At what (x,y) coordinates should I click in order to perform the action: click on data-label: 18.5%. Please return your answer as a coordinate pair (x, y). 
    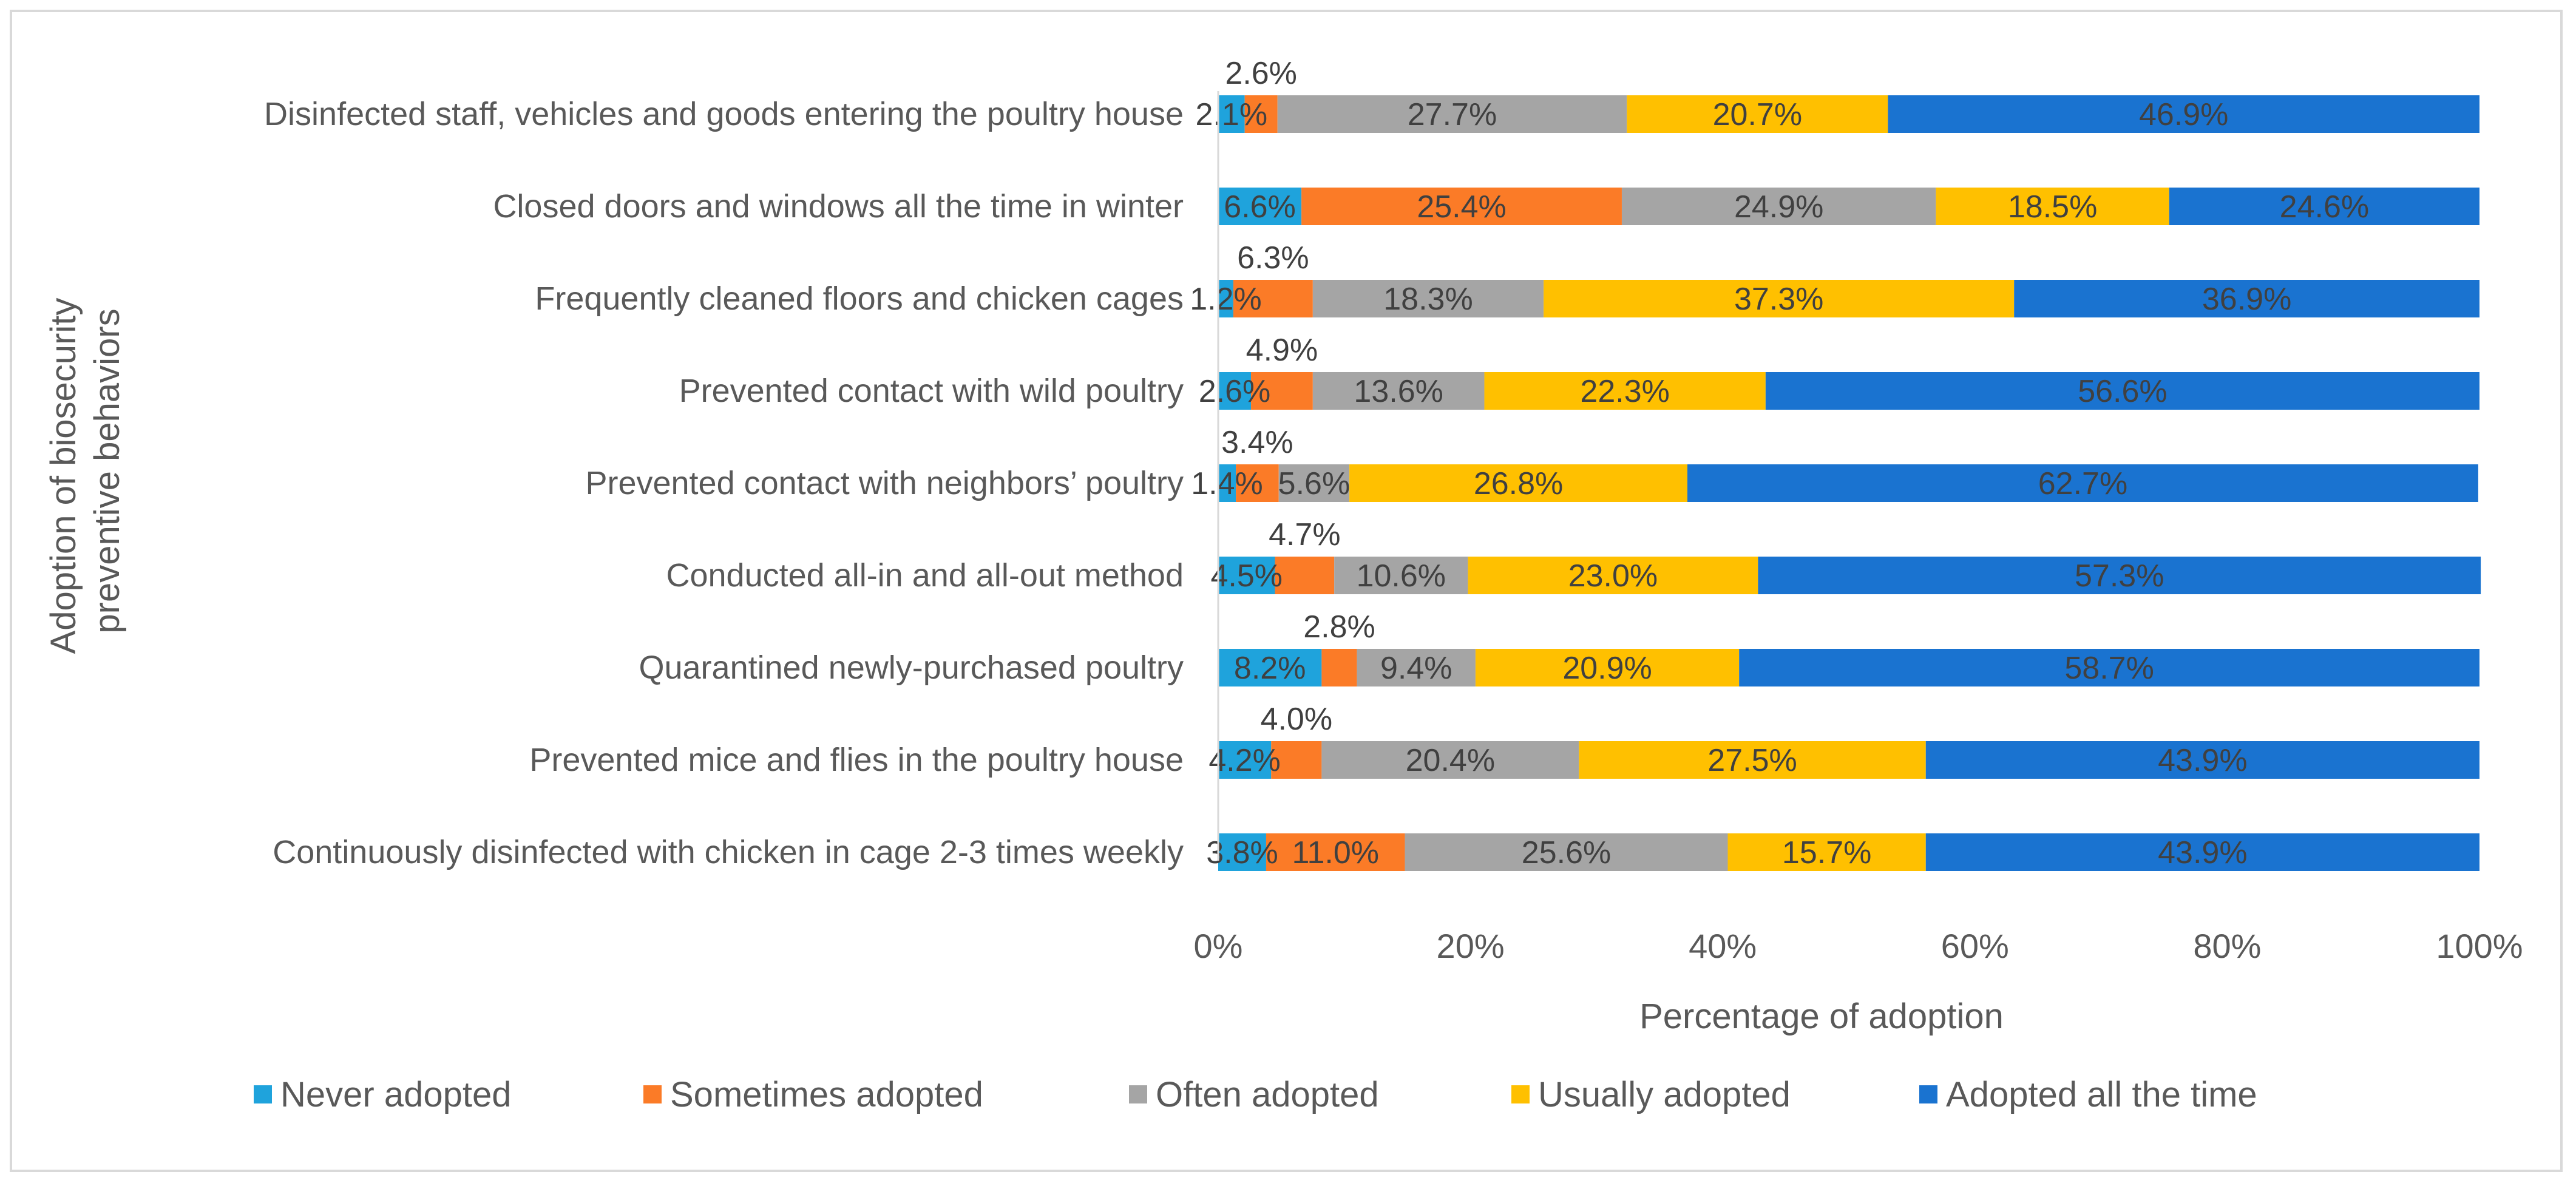
    Looking at the image, I should click on (2052, 207).